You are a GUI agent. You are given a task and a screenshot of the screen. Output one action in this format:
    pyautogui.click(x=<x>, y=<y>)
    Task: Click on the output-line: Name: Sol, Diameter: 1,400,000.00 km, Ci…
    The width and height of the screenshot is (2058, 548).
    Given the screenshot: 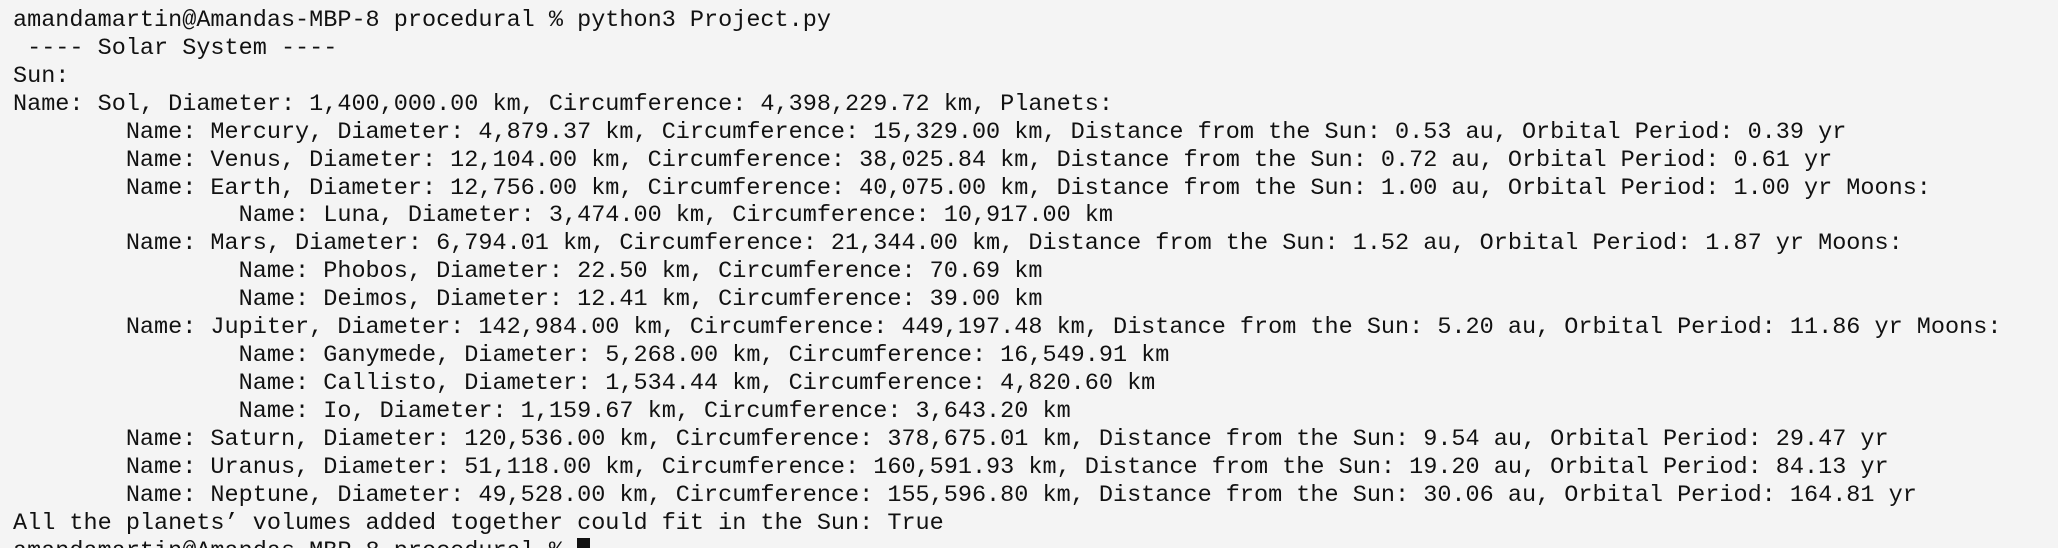 What is the action you would take?
    pyautogui.click(x=563, y=104)
    